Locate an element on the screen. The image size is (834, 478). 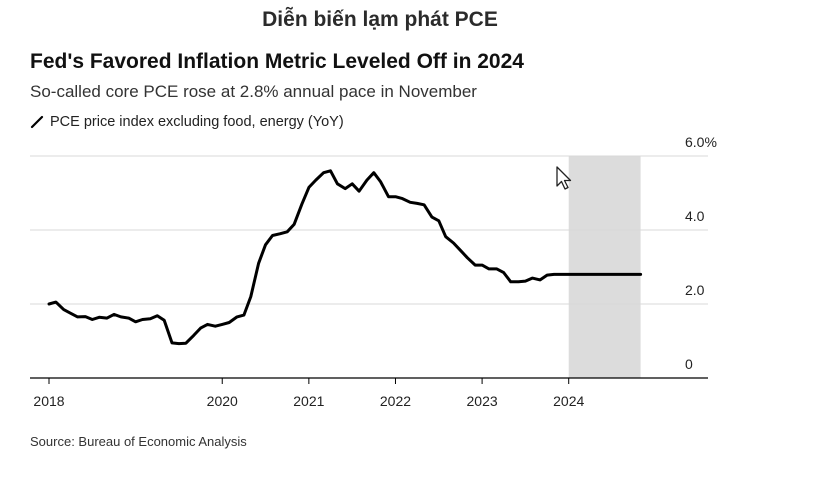
x-tick-label-1: 2020 is located at coordinates (222, 401).